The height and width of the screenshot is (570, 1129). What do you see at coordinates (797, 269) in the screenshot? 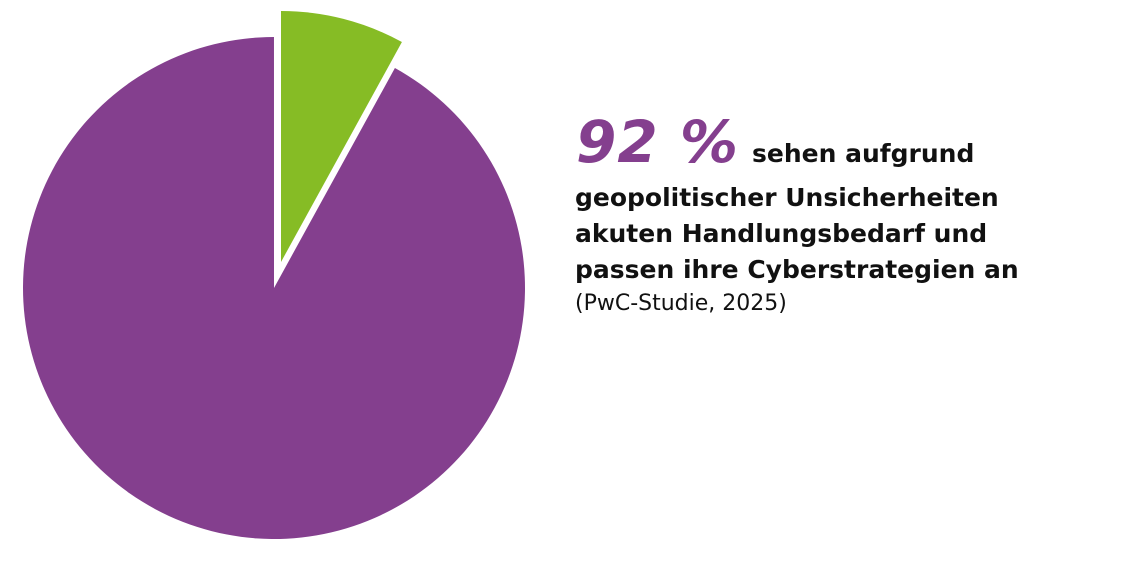
I see `headline-line-4: passen ihre Cyberstrategien an` at bounding box center [797, 269].